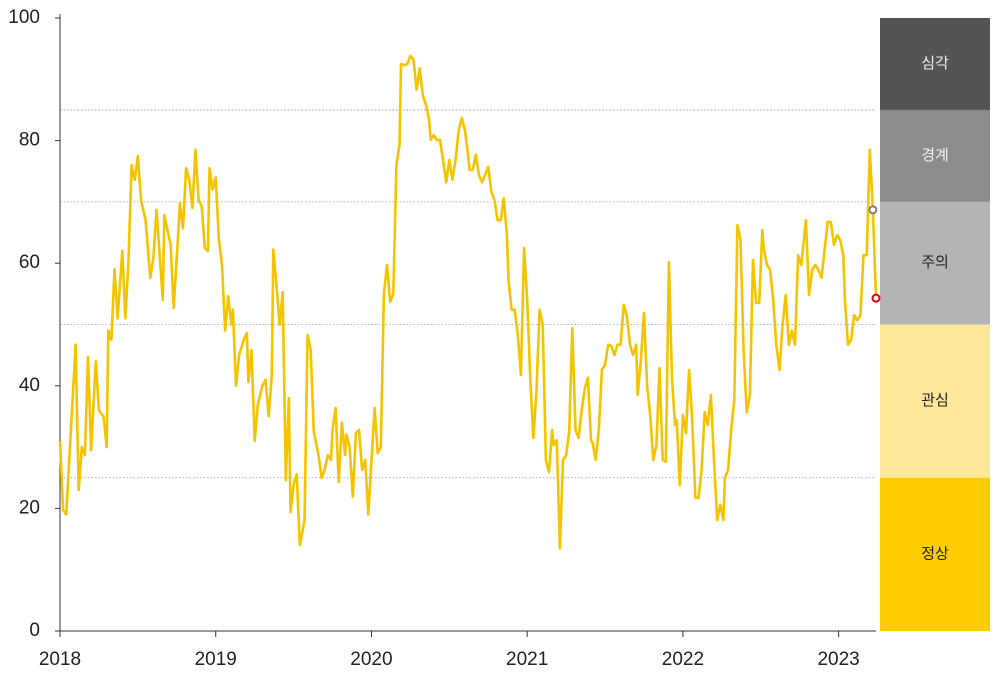 The width and height of the screenshot is (995, 675). Describe the element at coordinates (34, 630) in the screenshot. I see `y-tick-label: 0` at that location.